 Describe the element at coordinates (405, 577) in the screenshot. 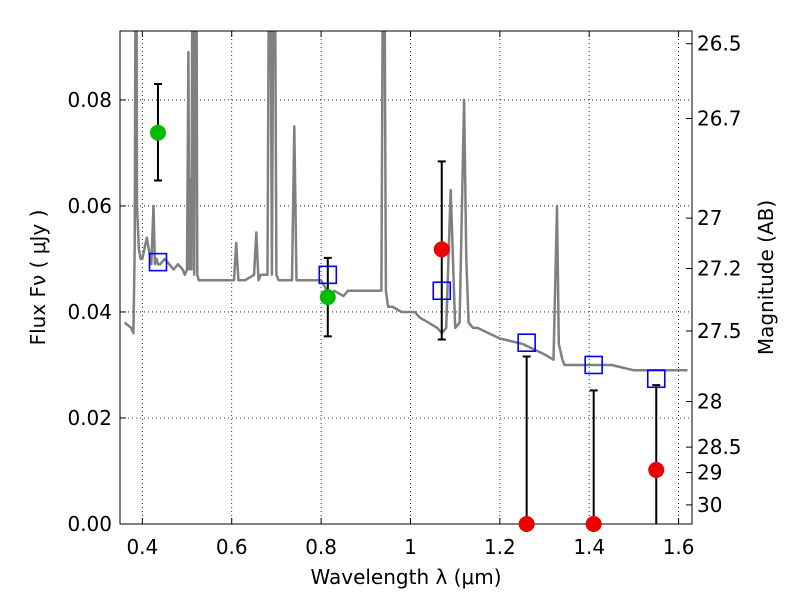

I see `x-axis-label: Wavelength λ (μm)` at that location.